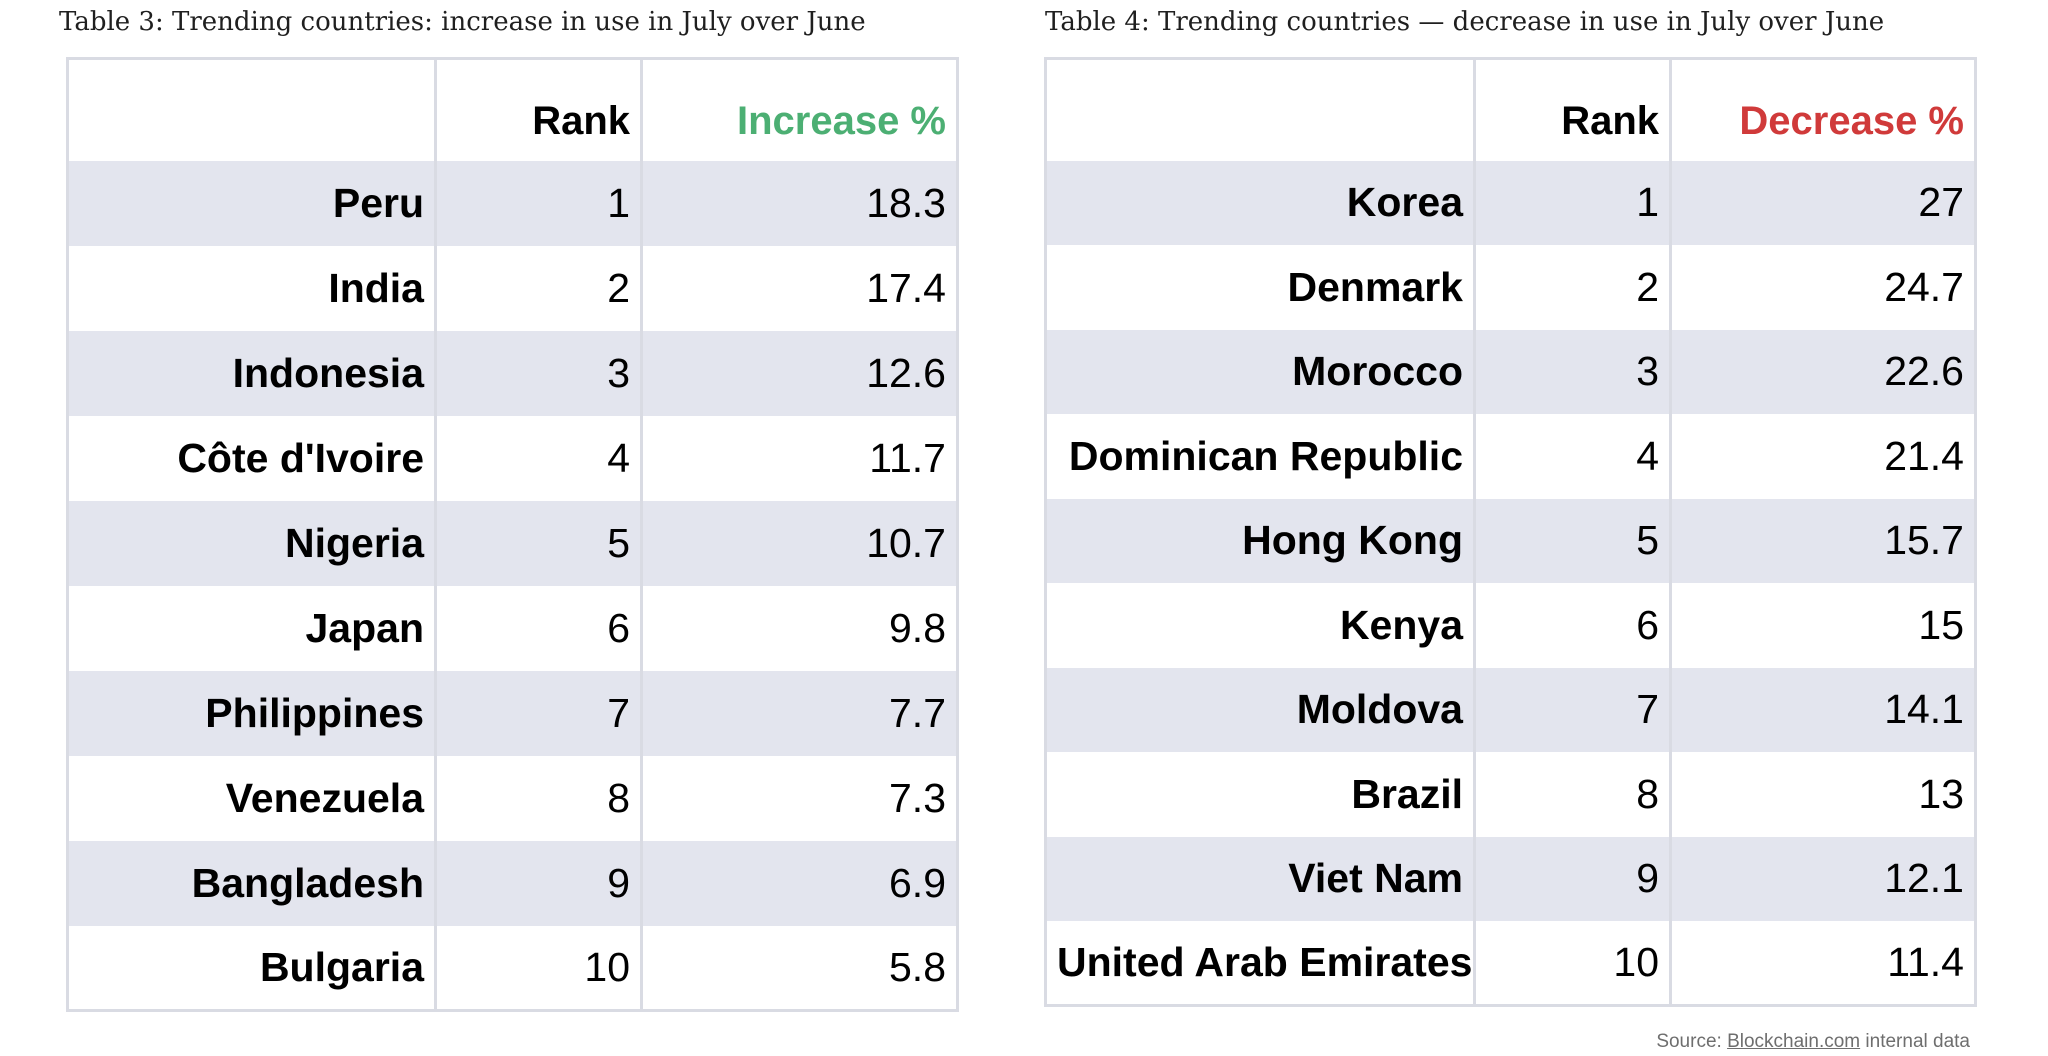 Image resolution: width=2048 pixels, height=1056 pixels. What do you see at coordinates (799, 288) in the screenshot?
I see `value-cell: 17.4` at bounding box center [799, 288].